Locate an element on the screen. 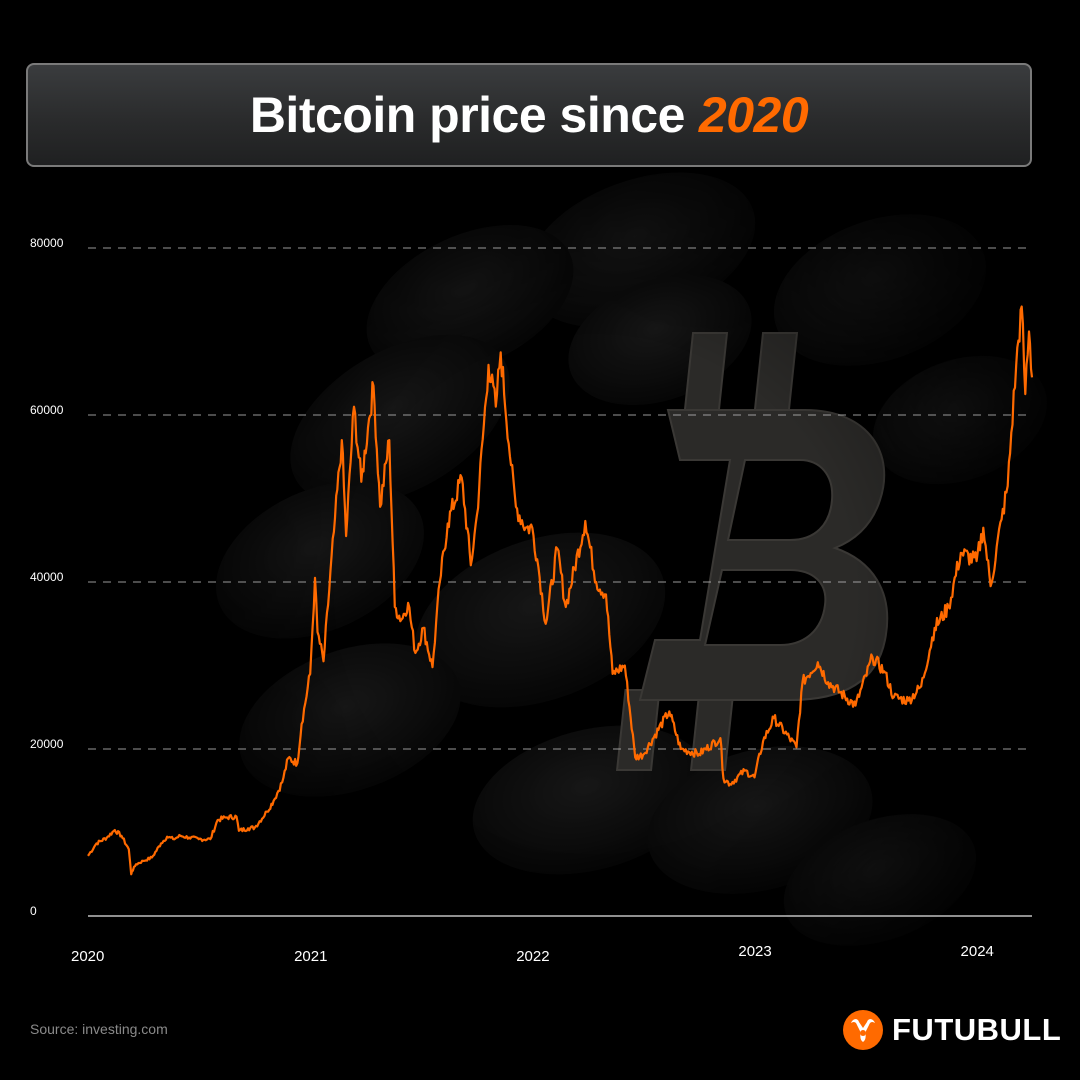  y-axis-tick-labels: 0 20000 40000 60000 80000 is located at coordinates (47, 577).